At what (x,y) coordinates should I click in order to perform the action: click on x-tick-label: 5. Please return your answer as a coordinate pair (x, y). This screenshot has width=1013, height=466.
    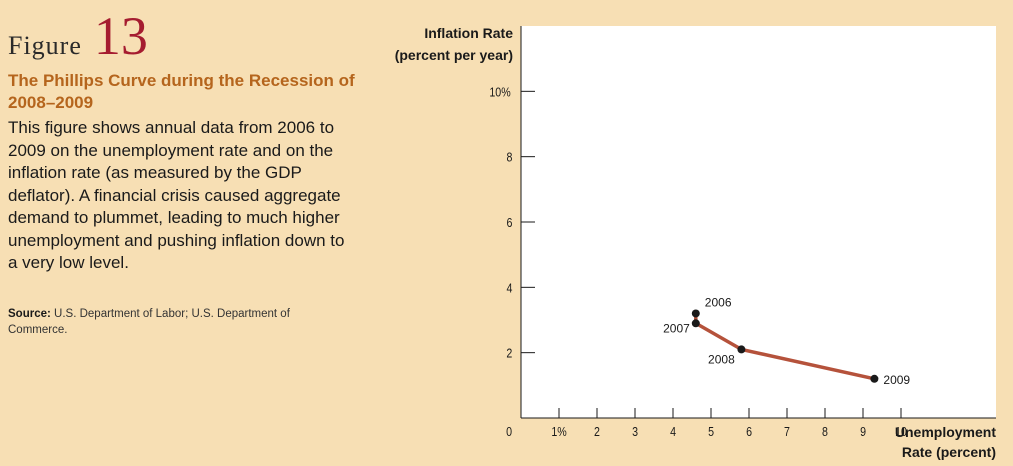
    Looking at the image, I should click on (711, 431).